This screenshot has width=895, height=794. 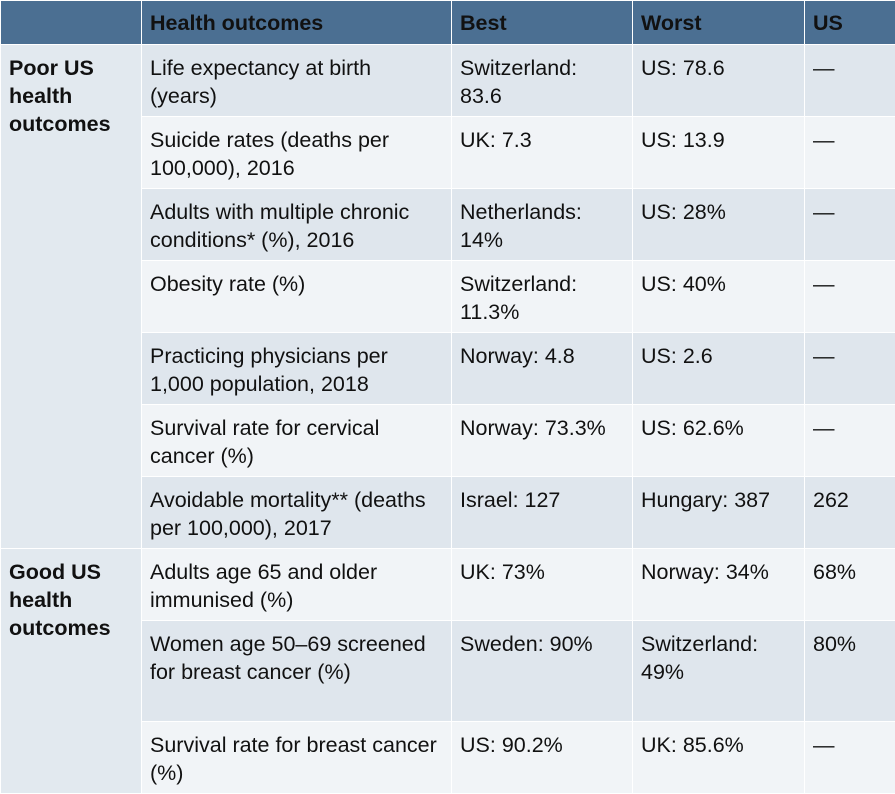 I want to click on us-cell: 262, so click(x=850, y=513).